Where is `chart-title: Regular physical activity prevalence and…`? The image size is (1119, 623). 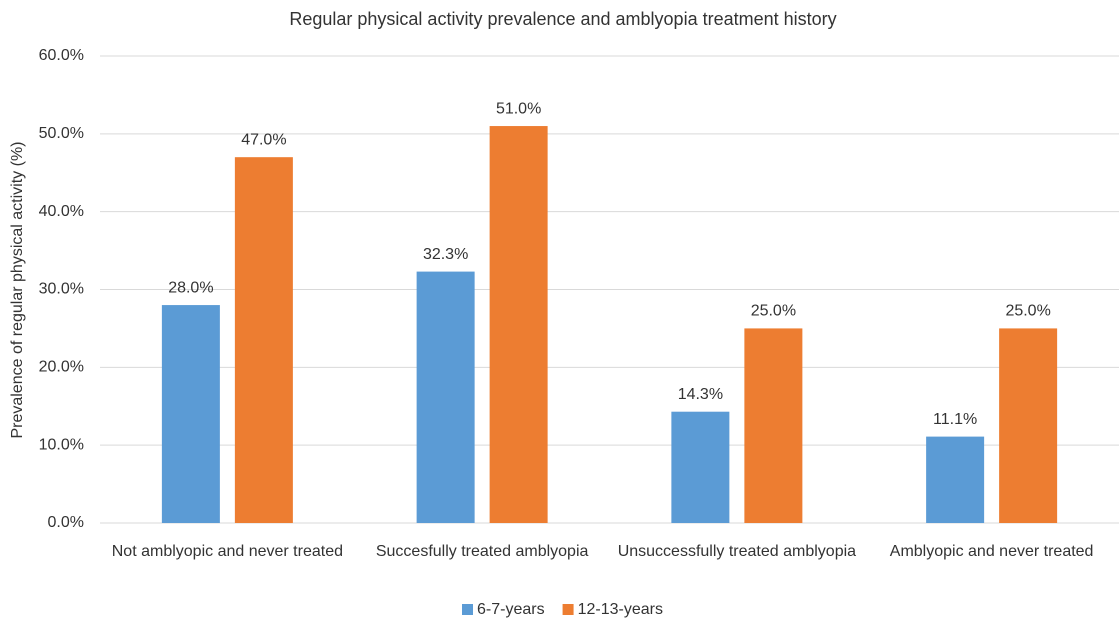
chart-title: Regular physical activity prevalence and… is located at coordinates (562, 19).